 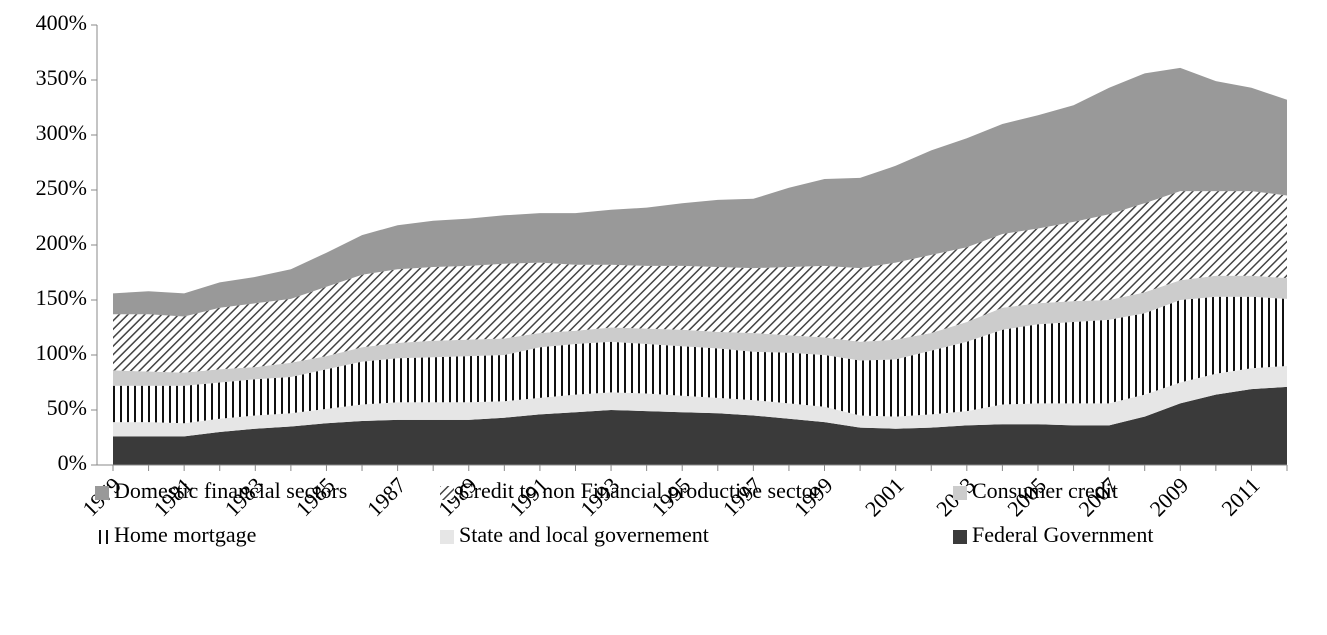 What do you see at coordinates (61, 132) in the screenshot?
I see `y-tick-label: 300%` at bounding box center [61, 132].